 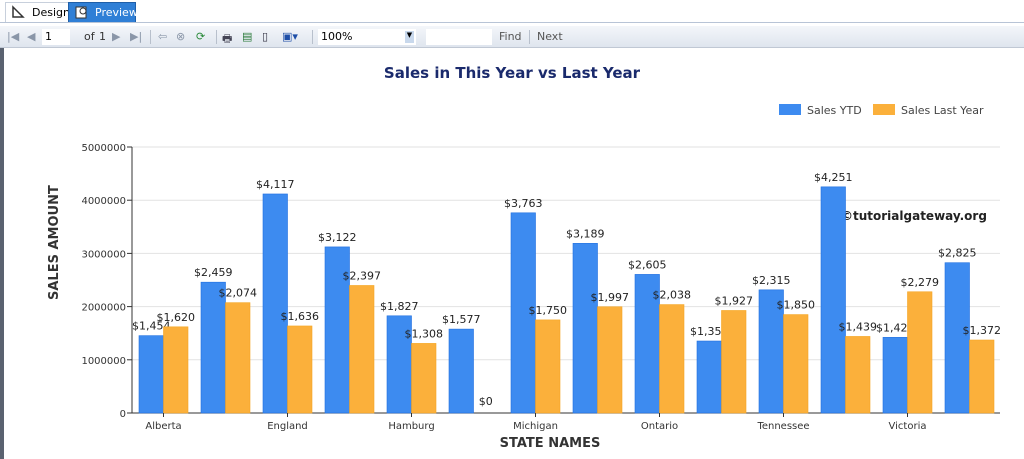 I want to click on print-layout-icon: ▤, so click(x=247, y=36).